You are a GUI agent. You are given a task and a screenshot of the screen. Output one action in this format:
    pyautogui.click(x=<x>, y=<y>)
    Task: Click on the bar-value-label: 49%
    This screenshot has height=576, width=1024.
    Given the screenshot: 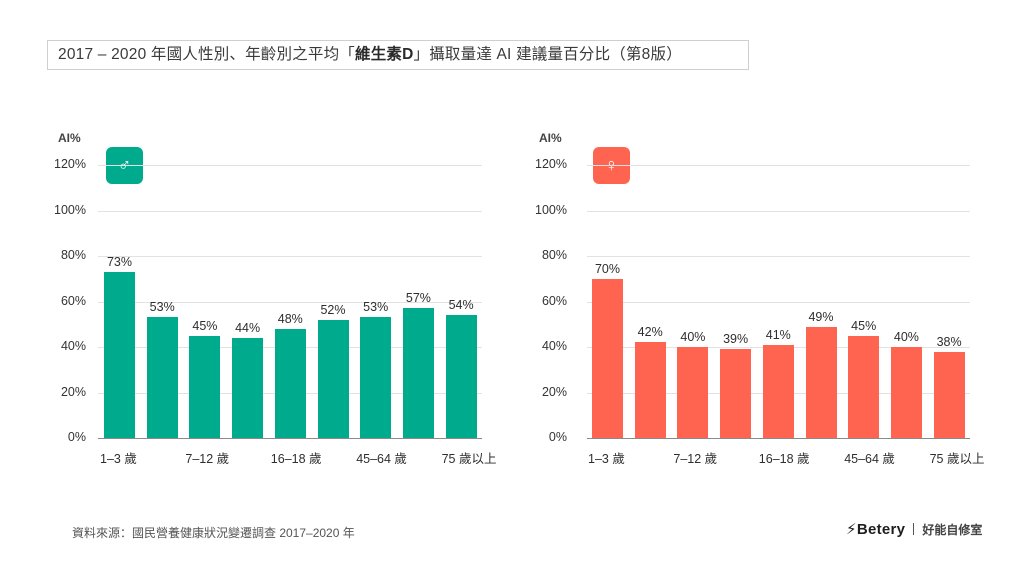 What is the action you would take?
    pyautogui.click(x=821, y=316)
    